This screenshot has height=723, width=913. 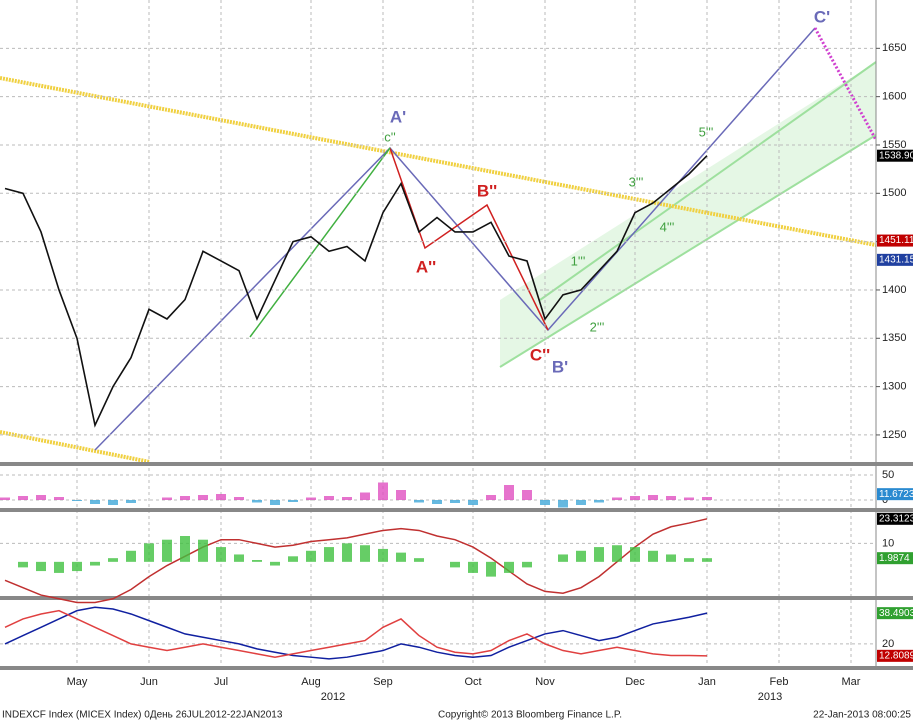 I want to click on year-label: 2013, so click(x=770, y=697).